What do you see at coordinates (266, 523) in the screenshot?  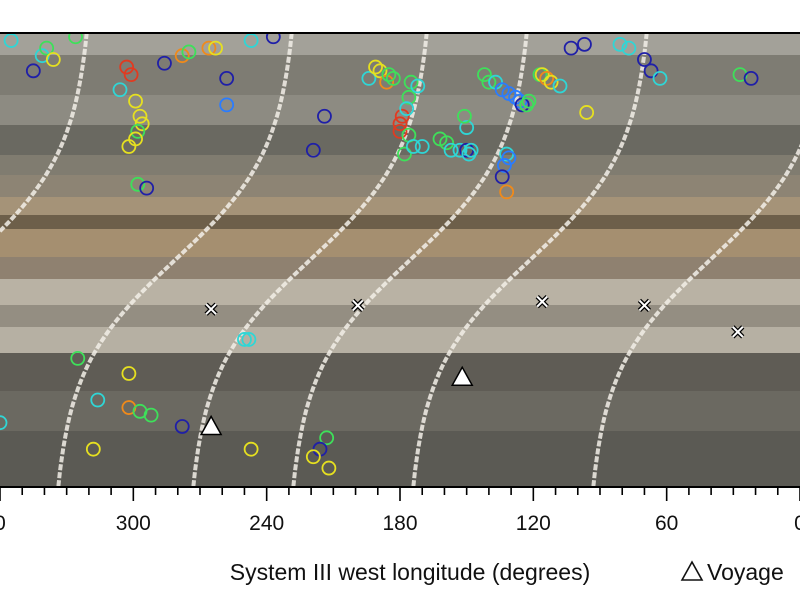 I see `x-tick-label: 240` at bounding box center [266, 523].